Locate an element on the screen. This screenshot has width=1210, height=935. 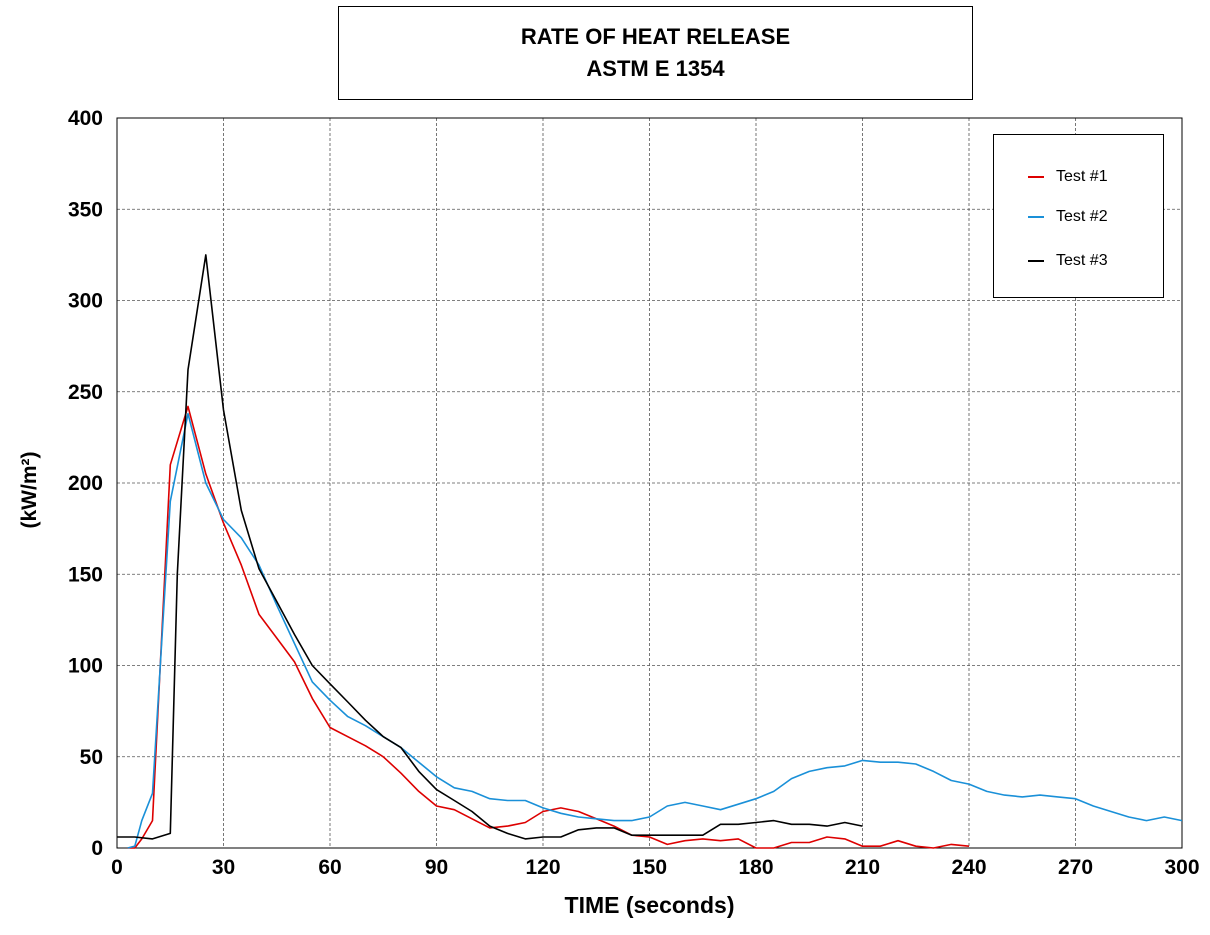
y-tick-labels: 0 50 100 150 200 250 300 350 400 is located at coordinates (85, 483).